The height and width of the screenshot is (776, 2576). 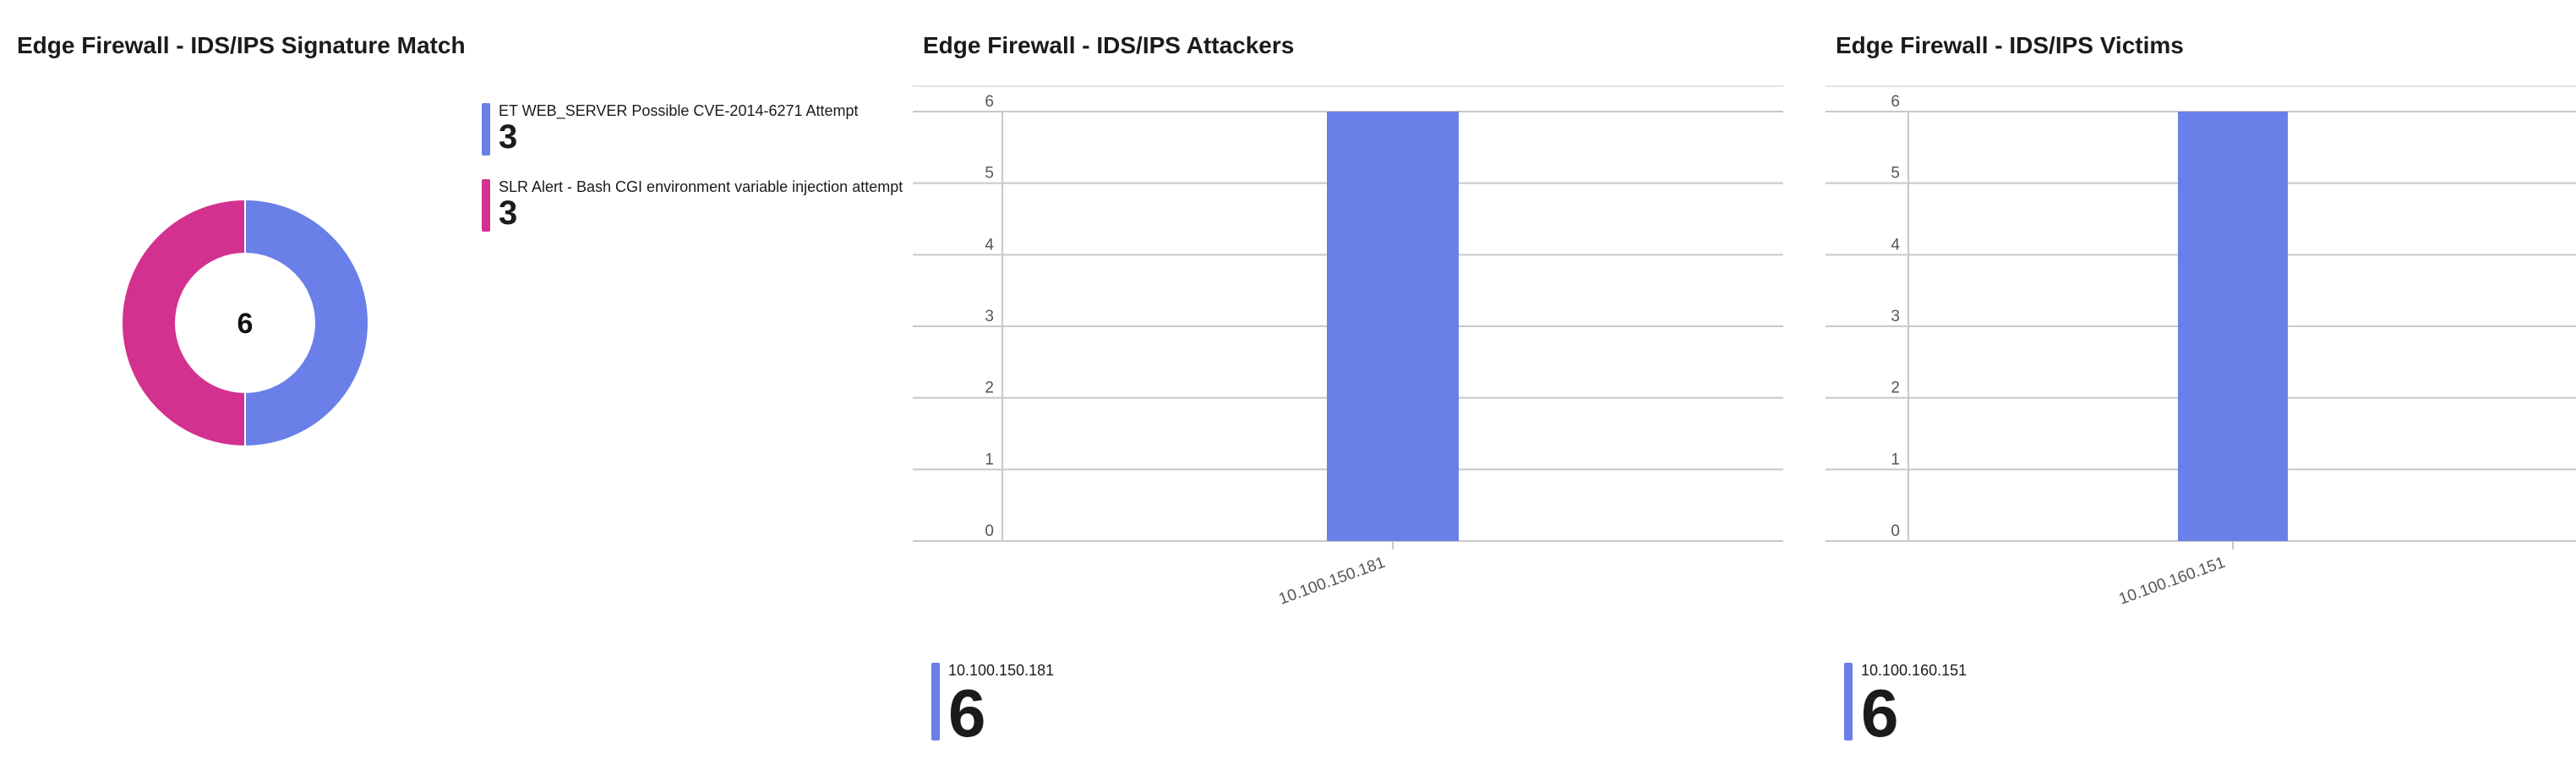 What do you see at coordinates (2171, 581) in the screenshot?
I see `x-tick-label-10-100-160-151: 10.100.160.151` at bounding box center [2171, 581].